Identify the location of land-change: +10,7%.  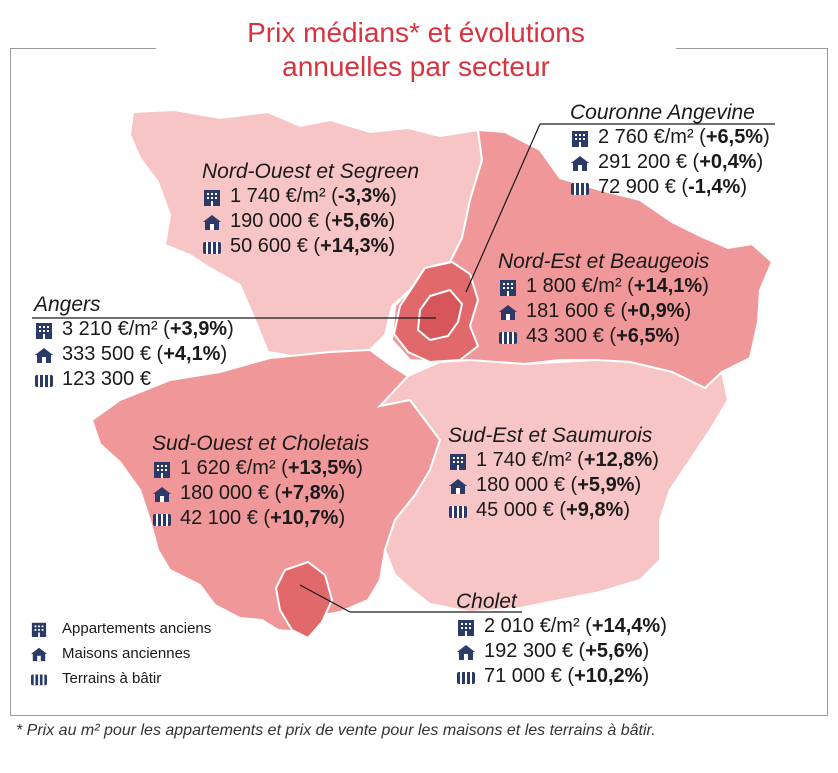
(304, 518).